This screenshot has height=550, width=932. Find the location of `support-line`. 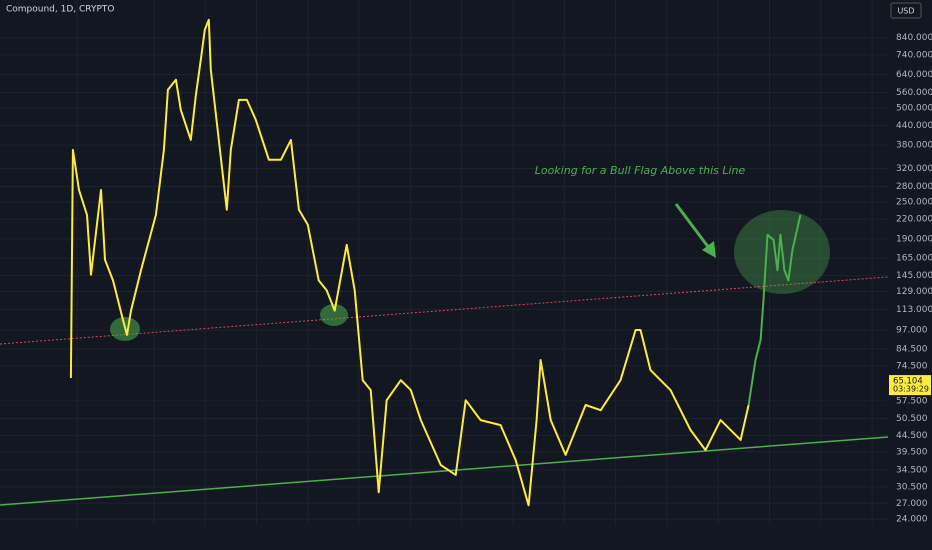

support-line is located at coordinates (444, 471).